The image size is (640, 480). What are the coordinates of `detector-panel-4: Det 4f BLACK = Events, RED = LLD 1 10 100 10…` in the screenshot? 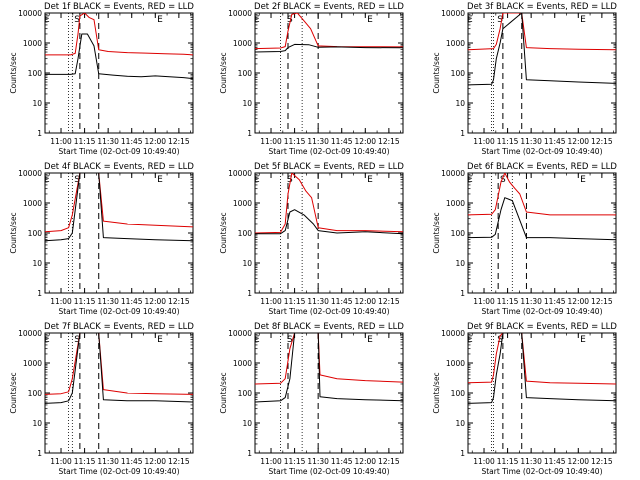 It's located at (101, 239).